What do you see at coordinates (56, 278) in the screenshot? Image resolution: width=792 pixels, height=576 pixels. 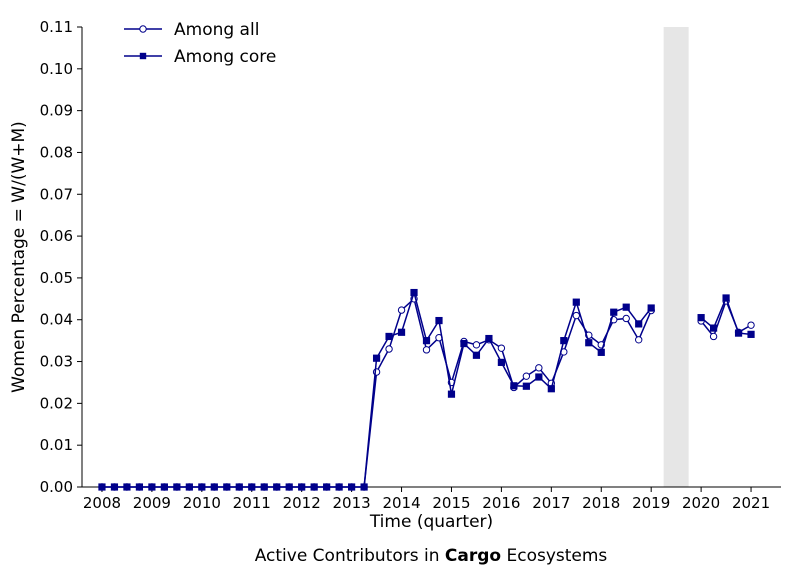 I see `y-tick-label: 0.05` at bounding box center [56, 278].